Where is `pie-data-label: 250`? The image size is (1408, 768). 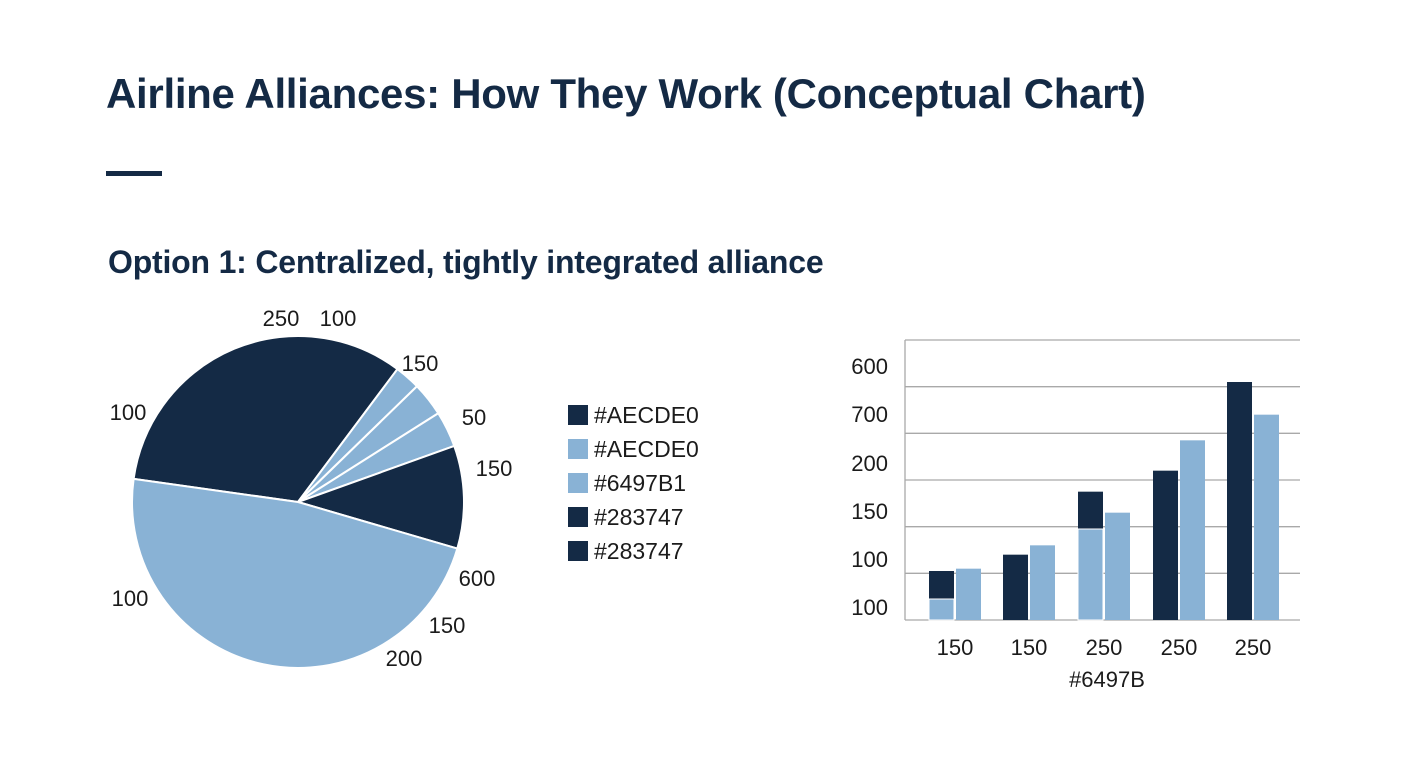
pie-data-label: 250 is located at coordinates (281, 318).